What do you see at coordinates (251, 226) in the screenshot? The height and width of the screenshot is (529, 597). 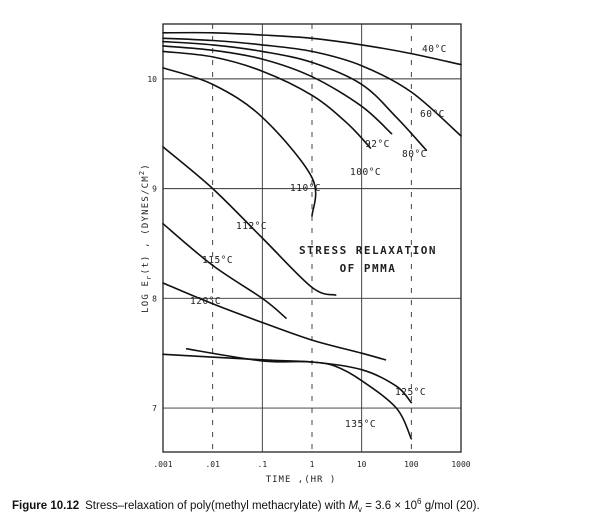 I see `series-label-112c: 112°C` at bounding box center [251, 226].